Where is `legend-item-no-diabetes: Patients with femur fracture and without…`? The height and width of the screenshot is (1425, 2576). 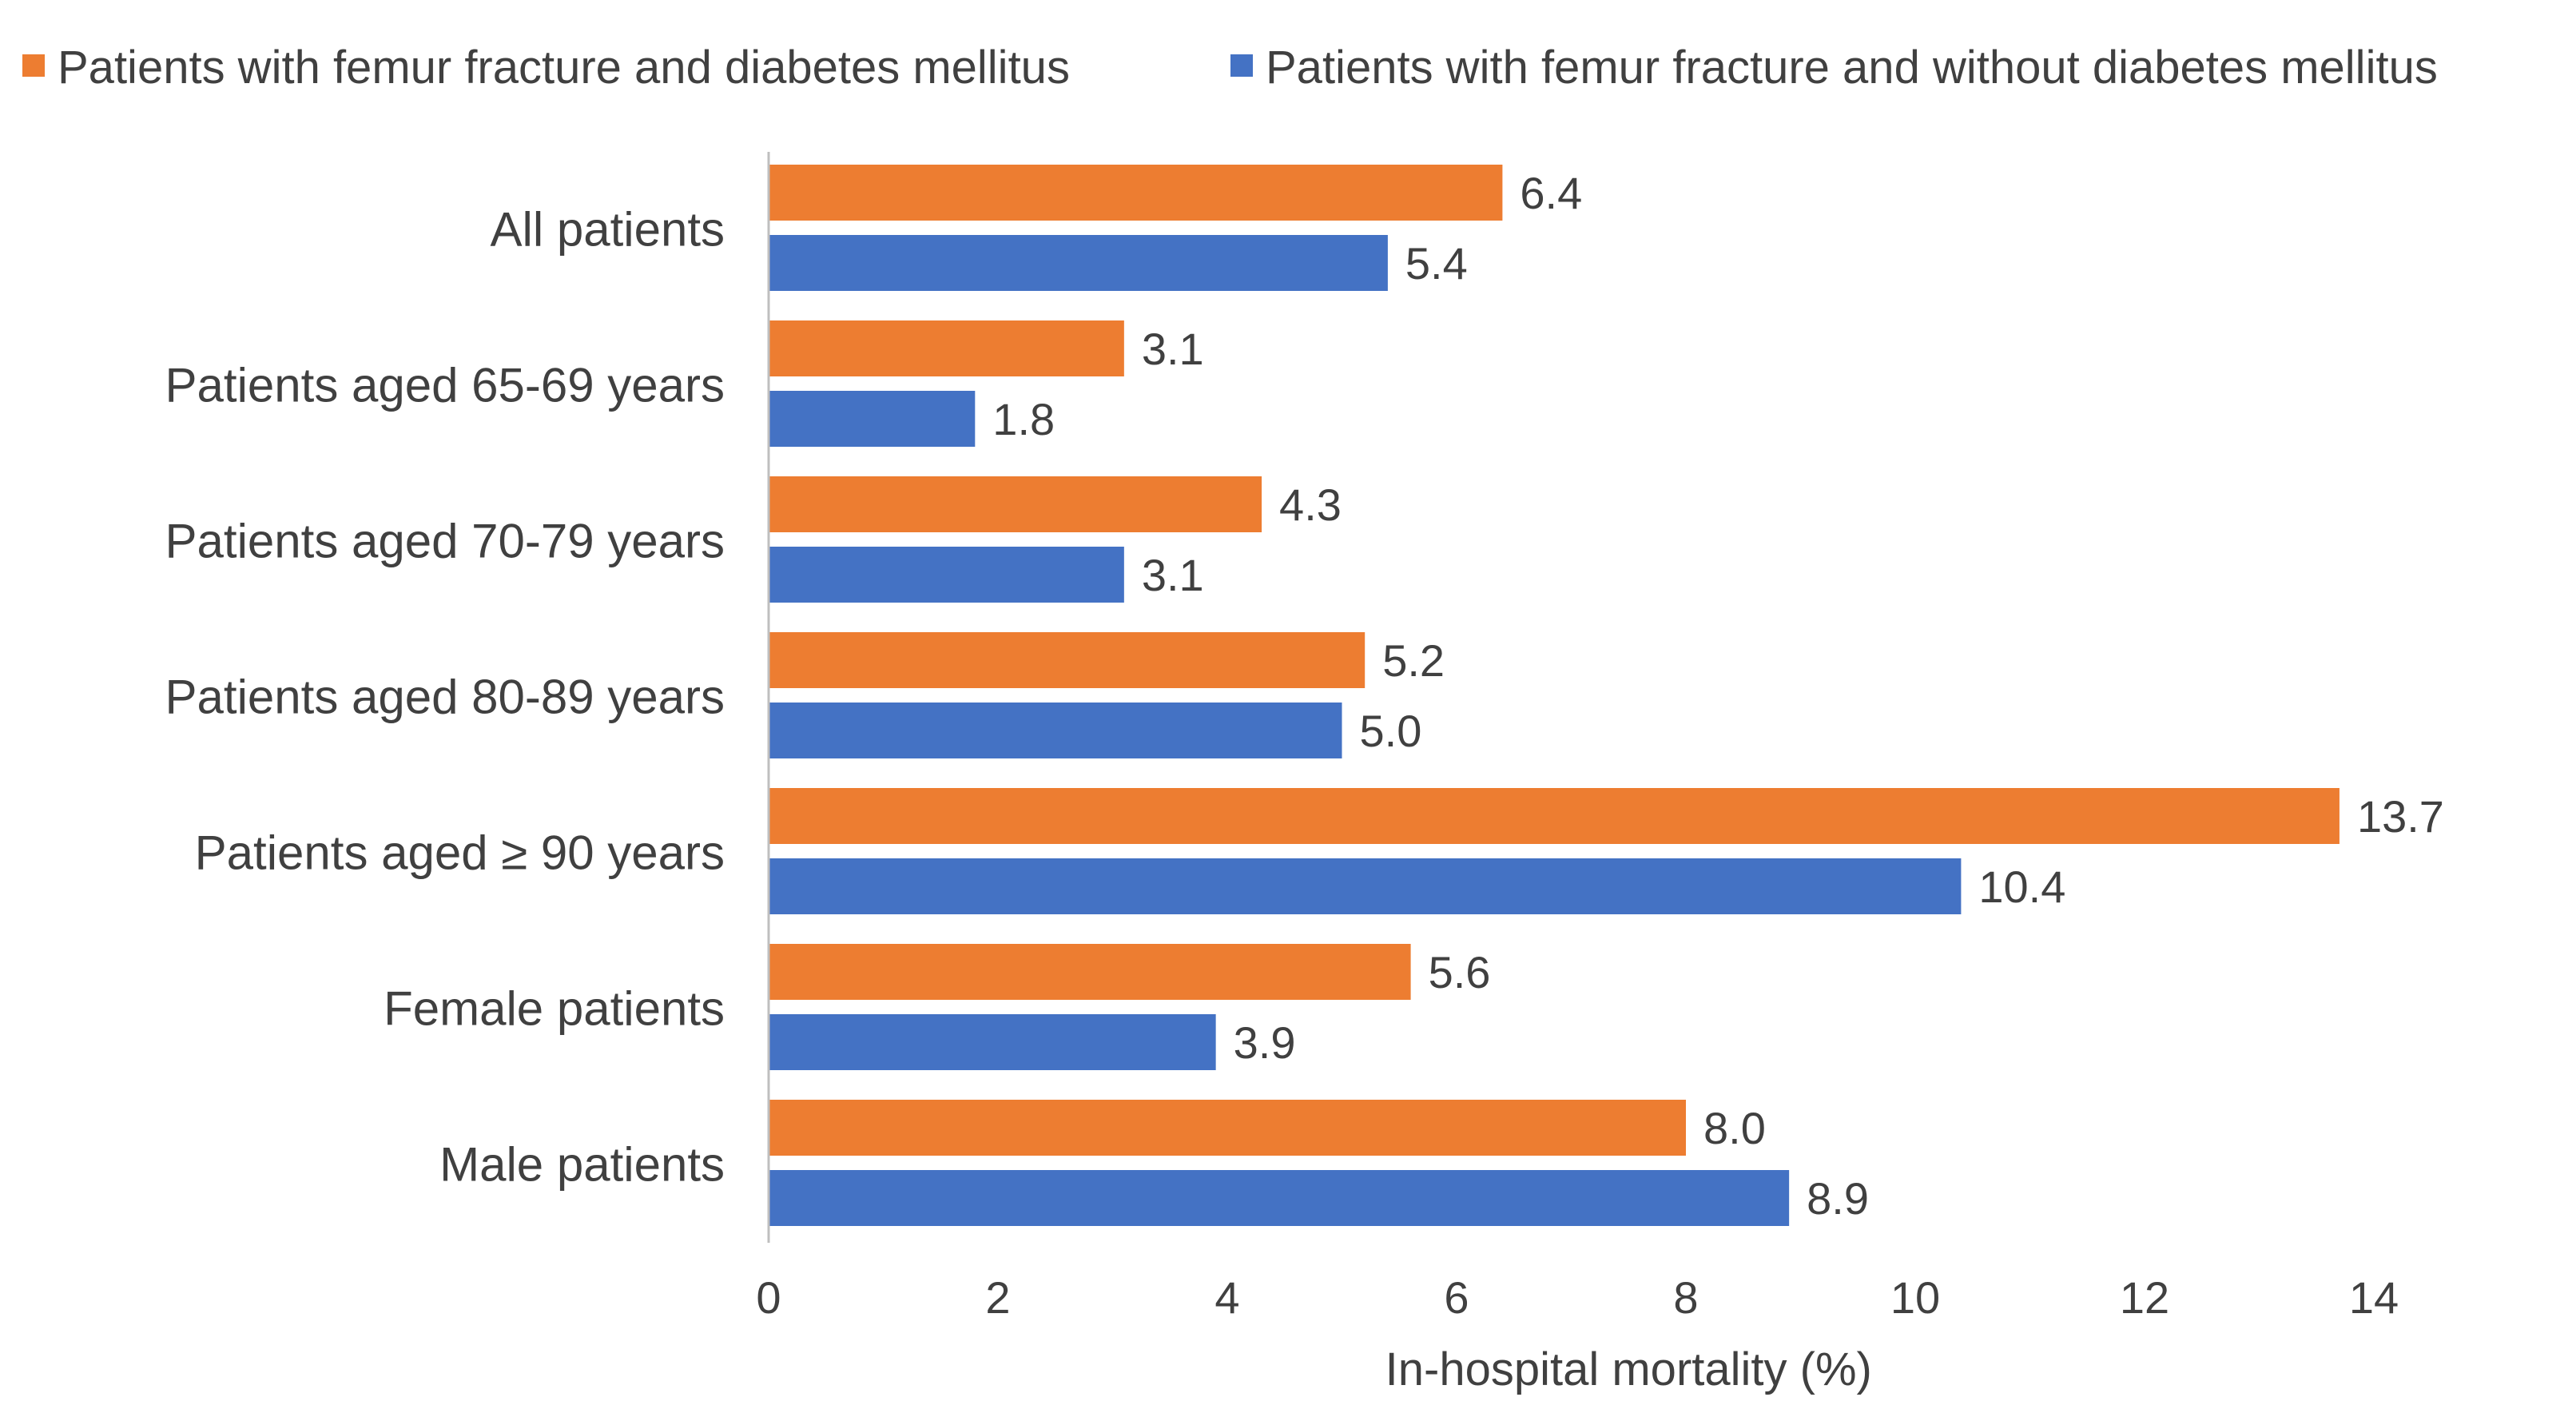 legend-item-no-diabetes: Patients with femur fracture and without… is located at coordinates (1834, 68).